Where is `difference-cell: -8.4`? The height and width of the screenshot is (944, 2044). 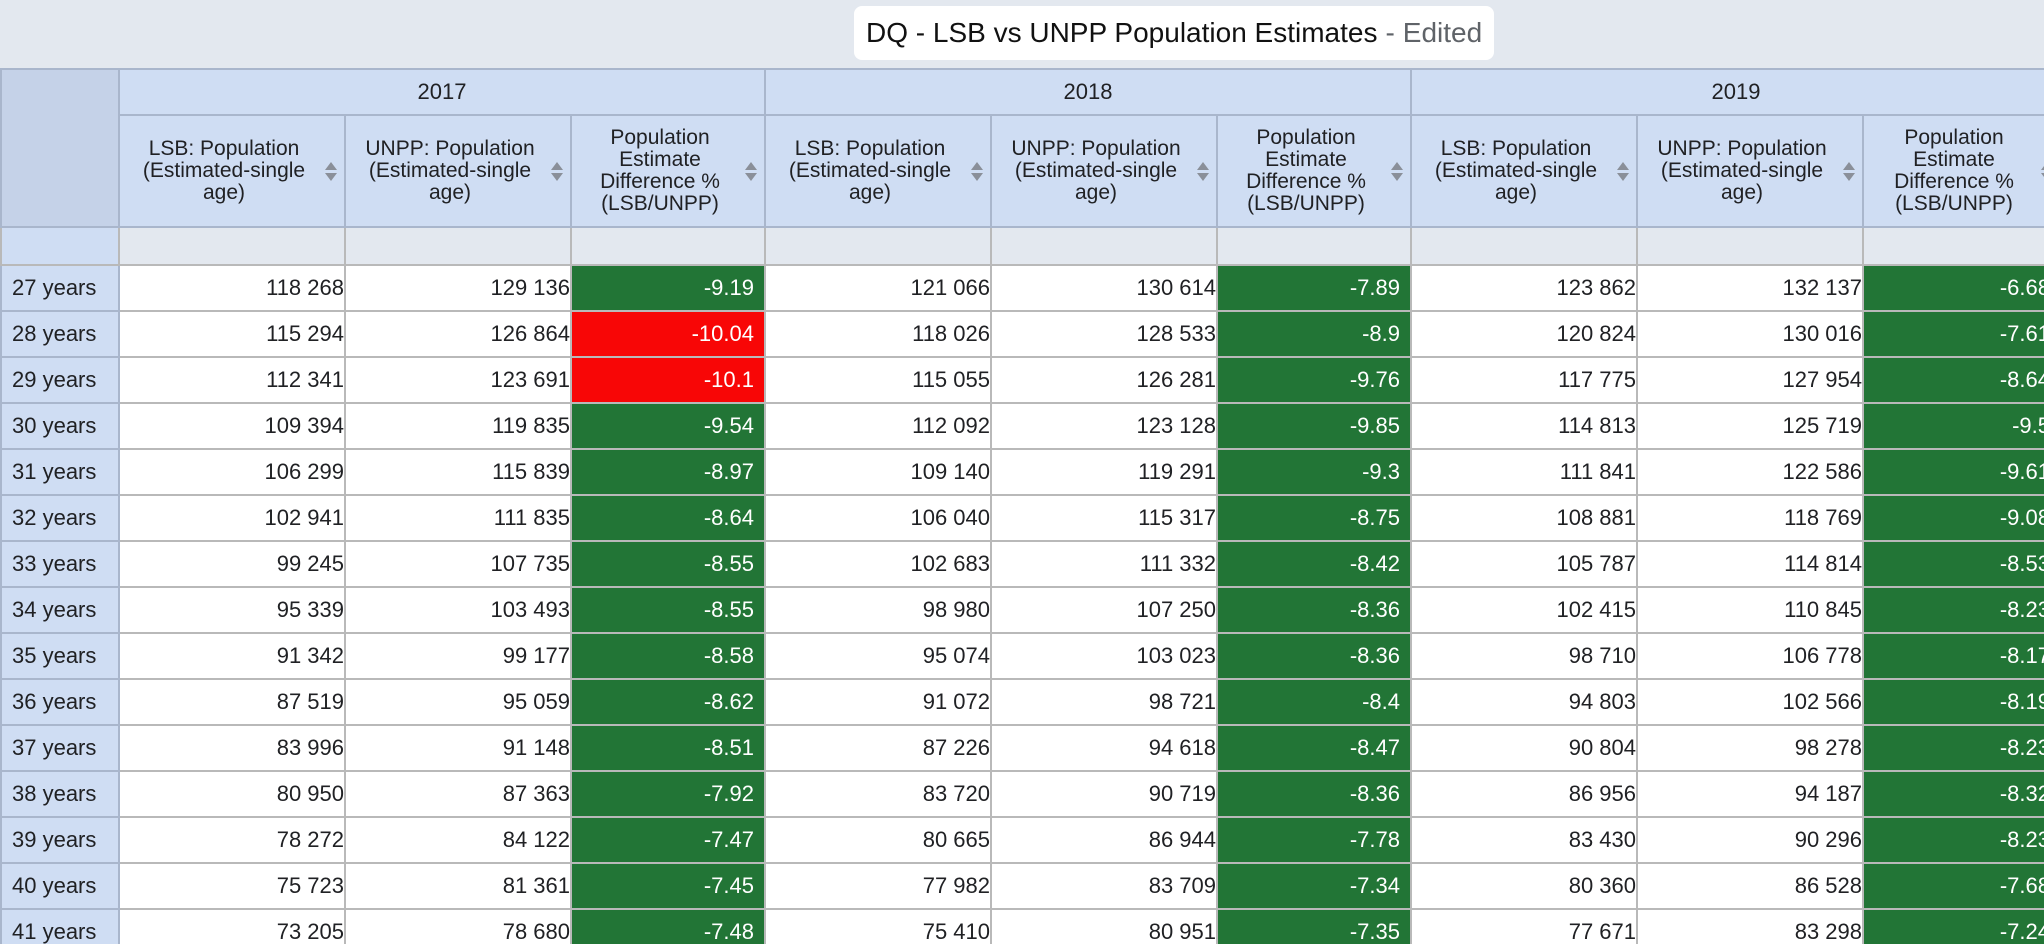 difference-cell: -8.4 is located at coordinates (1314, 702).